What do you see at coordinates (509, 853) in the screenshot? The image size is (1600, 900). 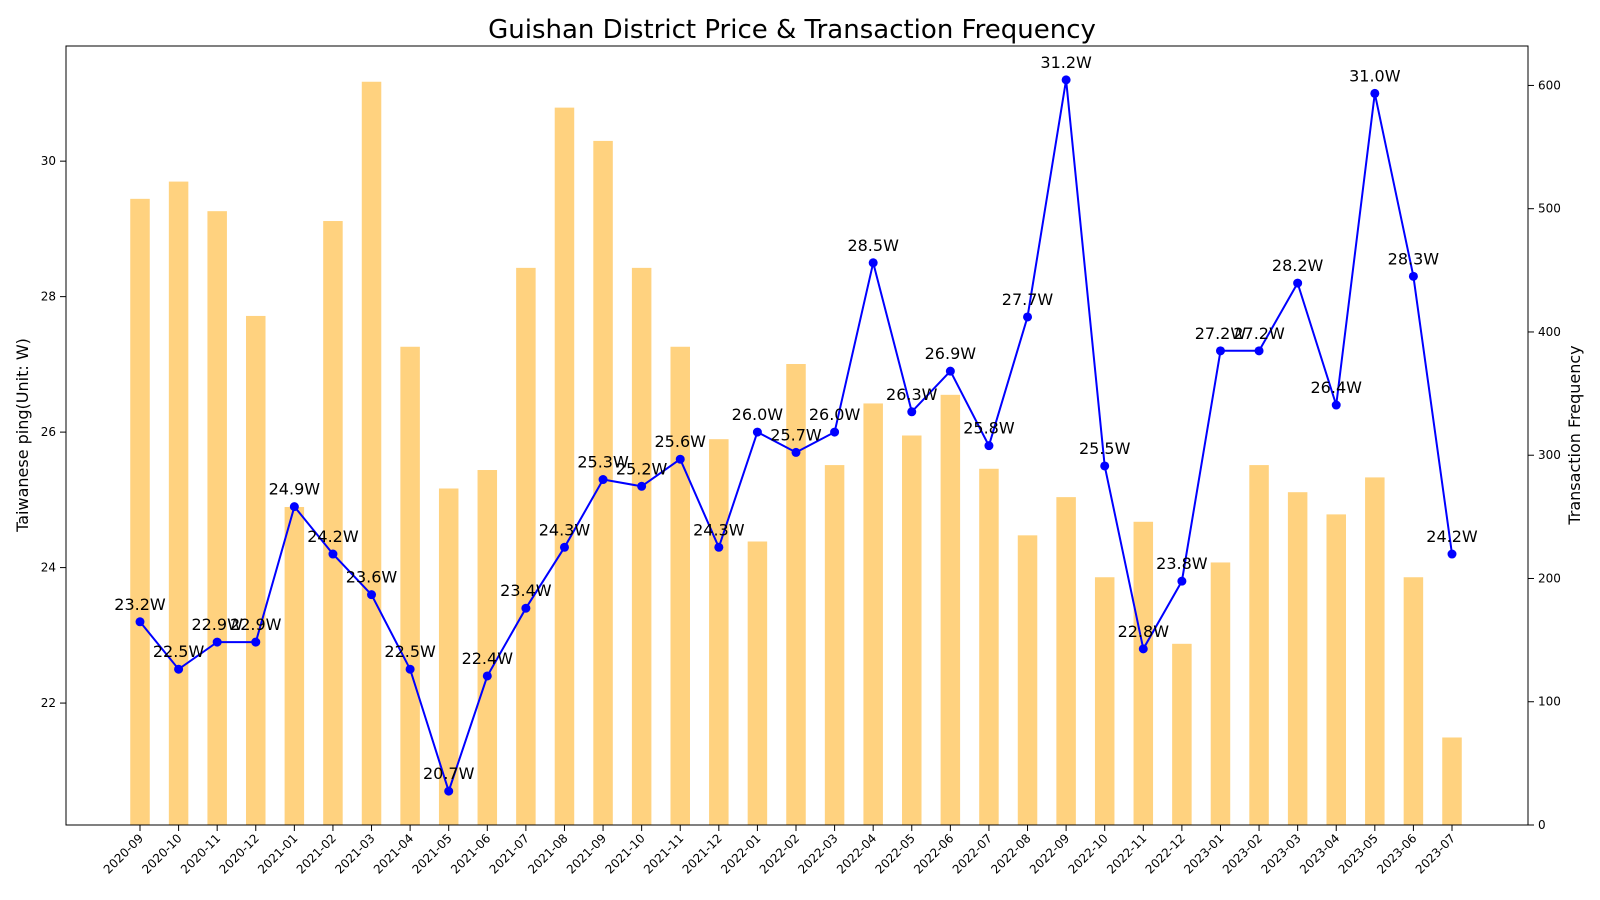 I see `x-tick-label: 2021-07` at bounding box center [509, 853].